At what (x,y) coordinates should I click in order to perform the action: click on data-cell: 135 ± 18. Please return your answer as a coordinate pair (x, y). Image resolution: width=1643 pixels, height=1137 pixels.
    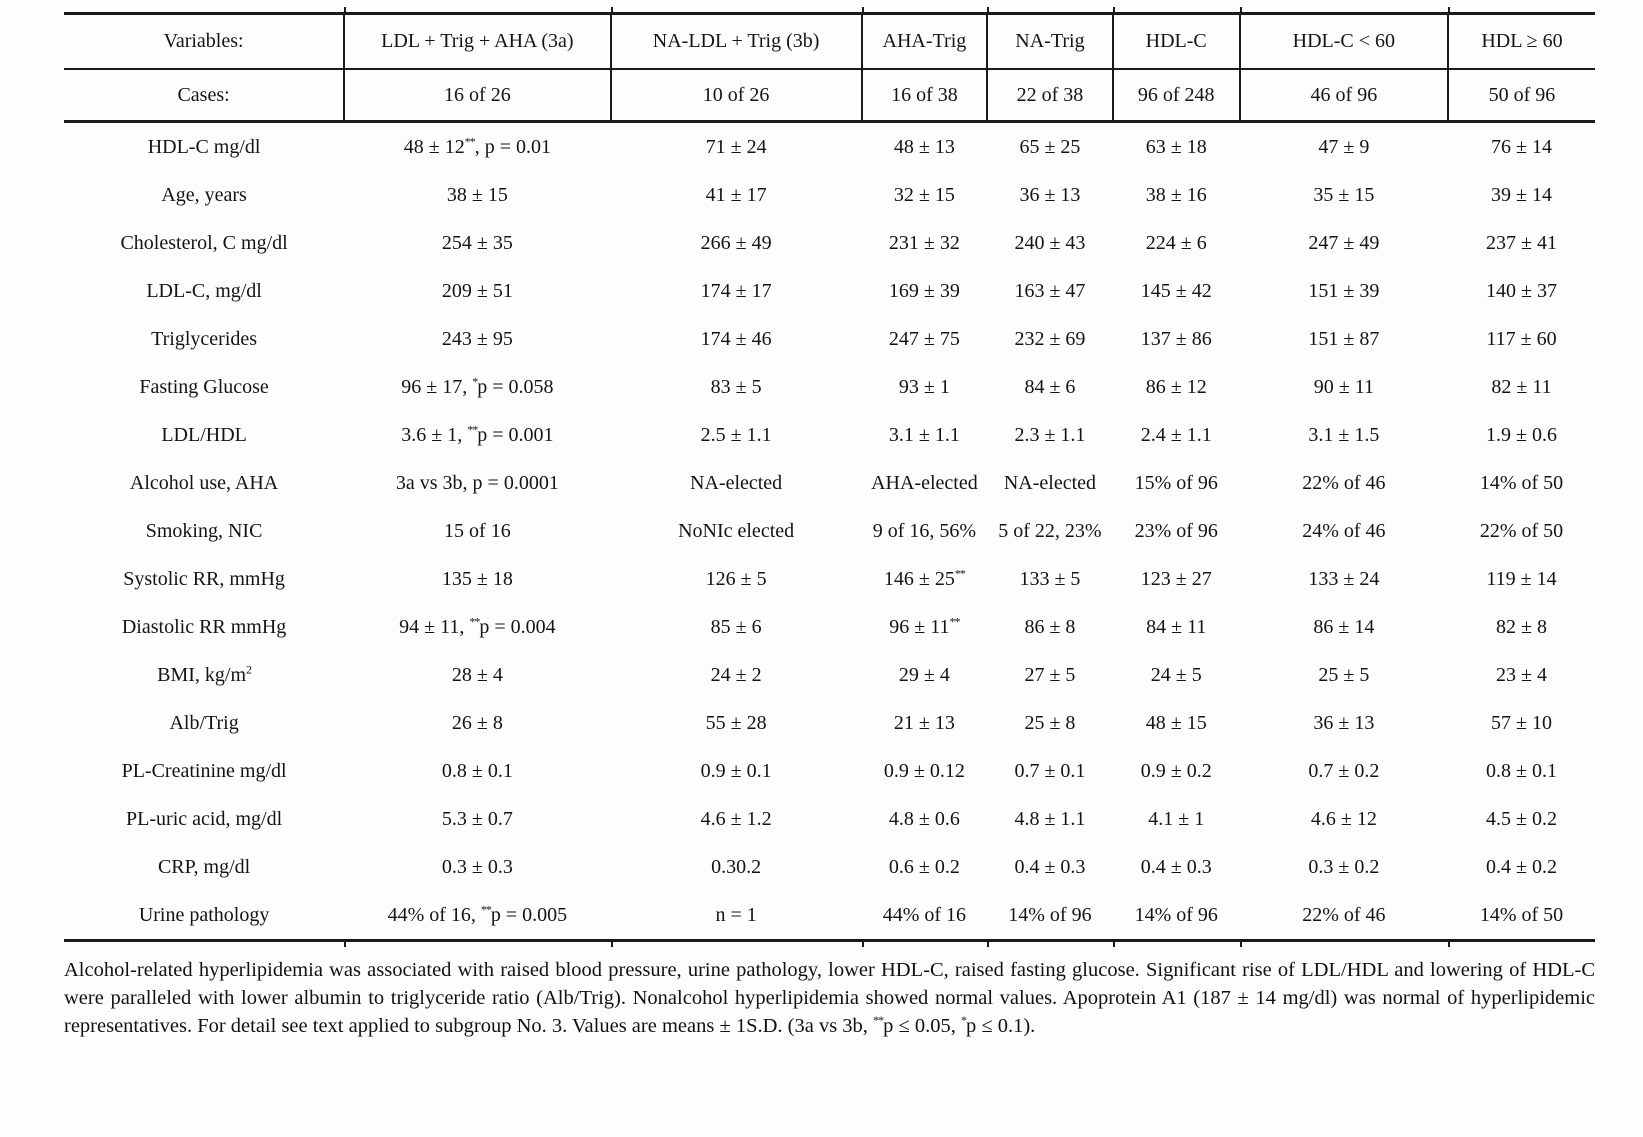
    Looking at the image, I should click on (477, 578).